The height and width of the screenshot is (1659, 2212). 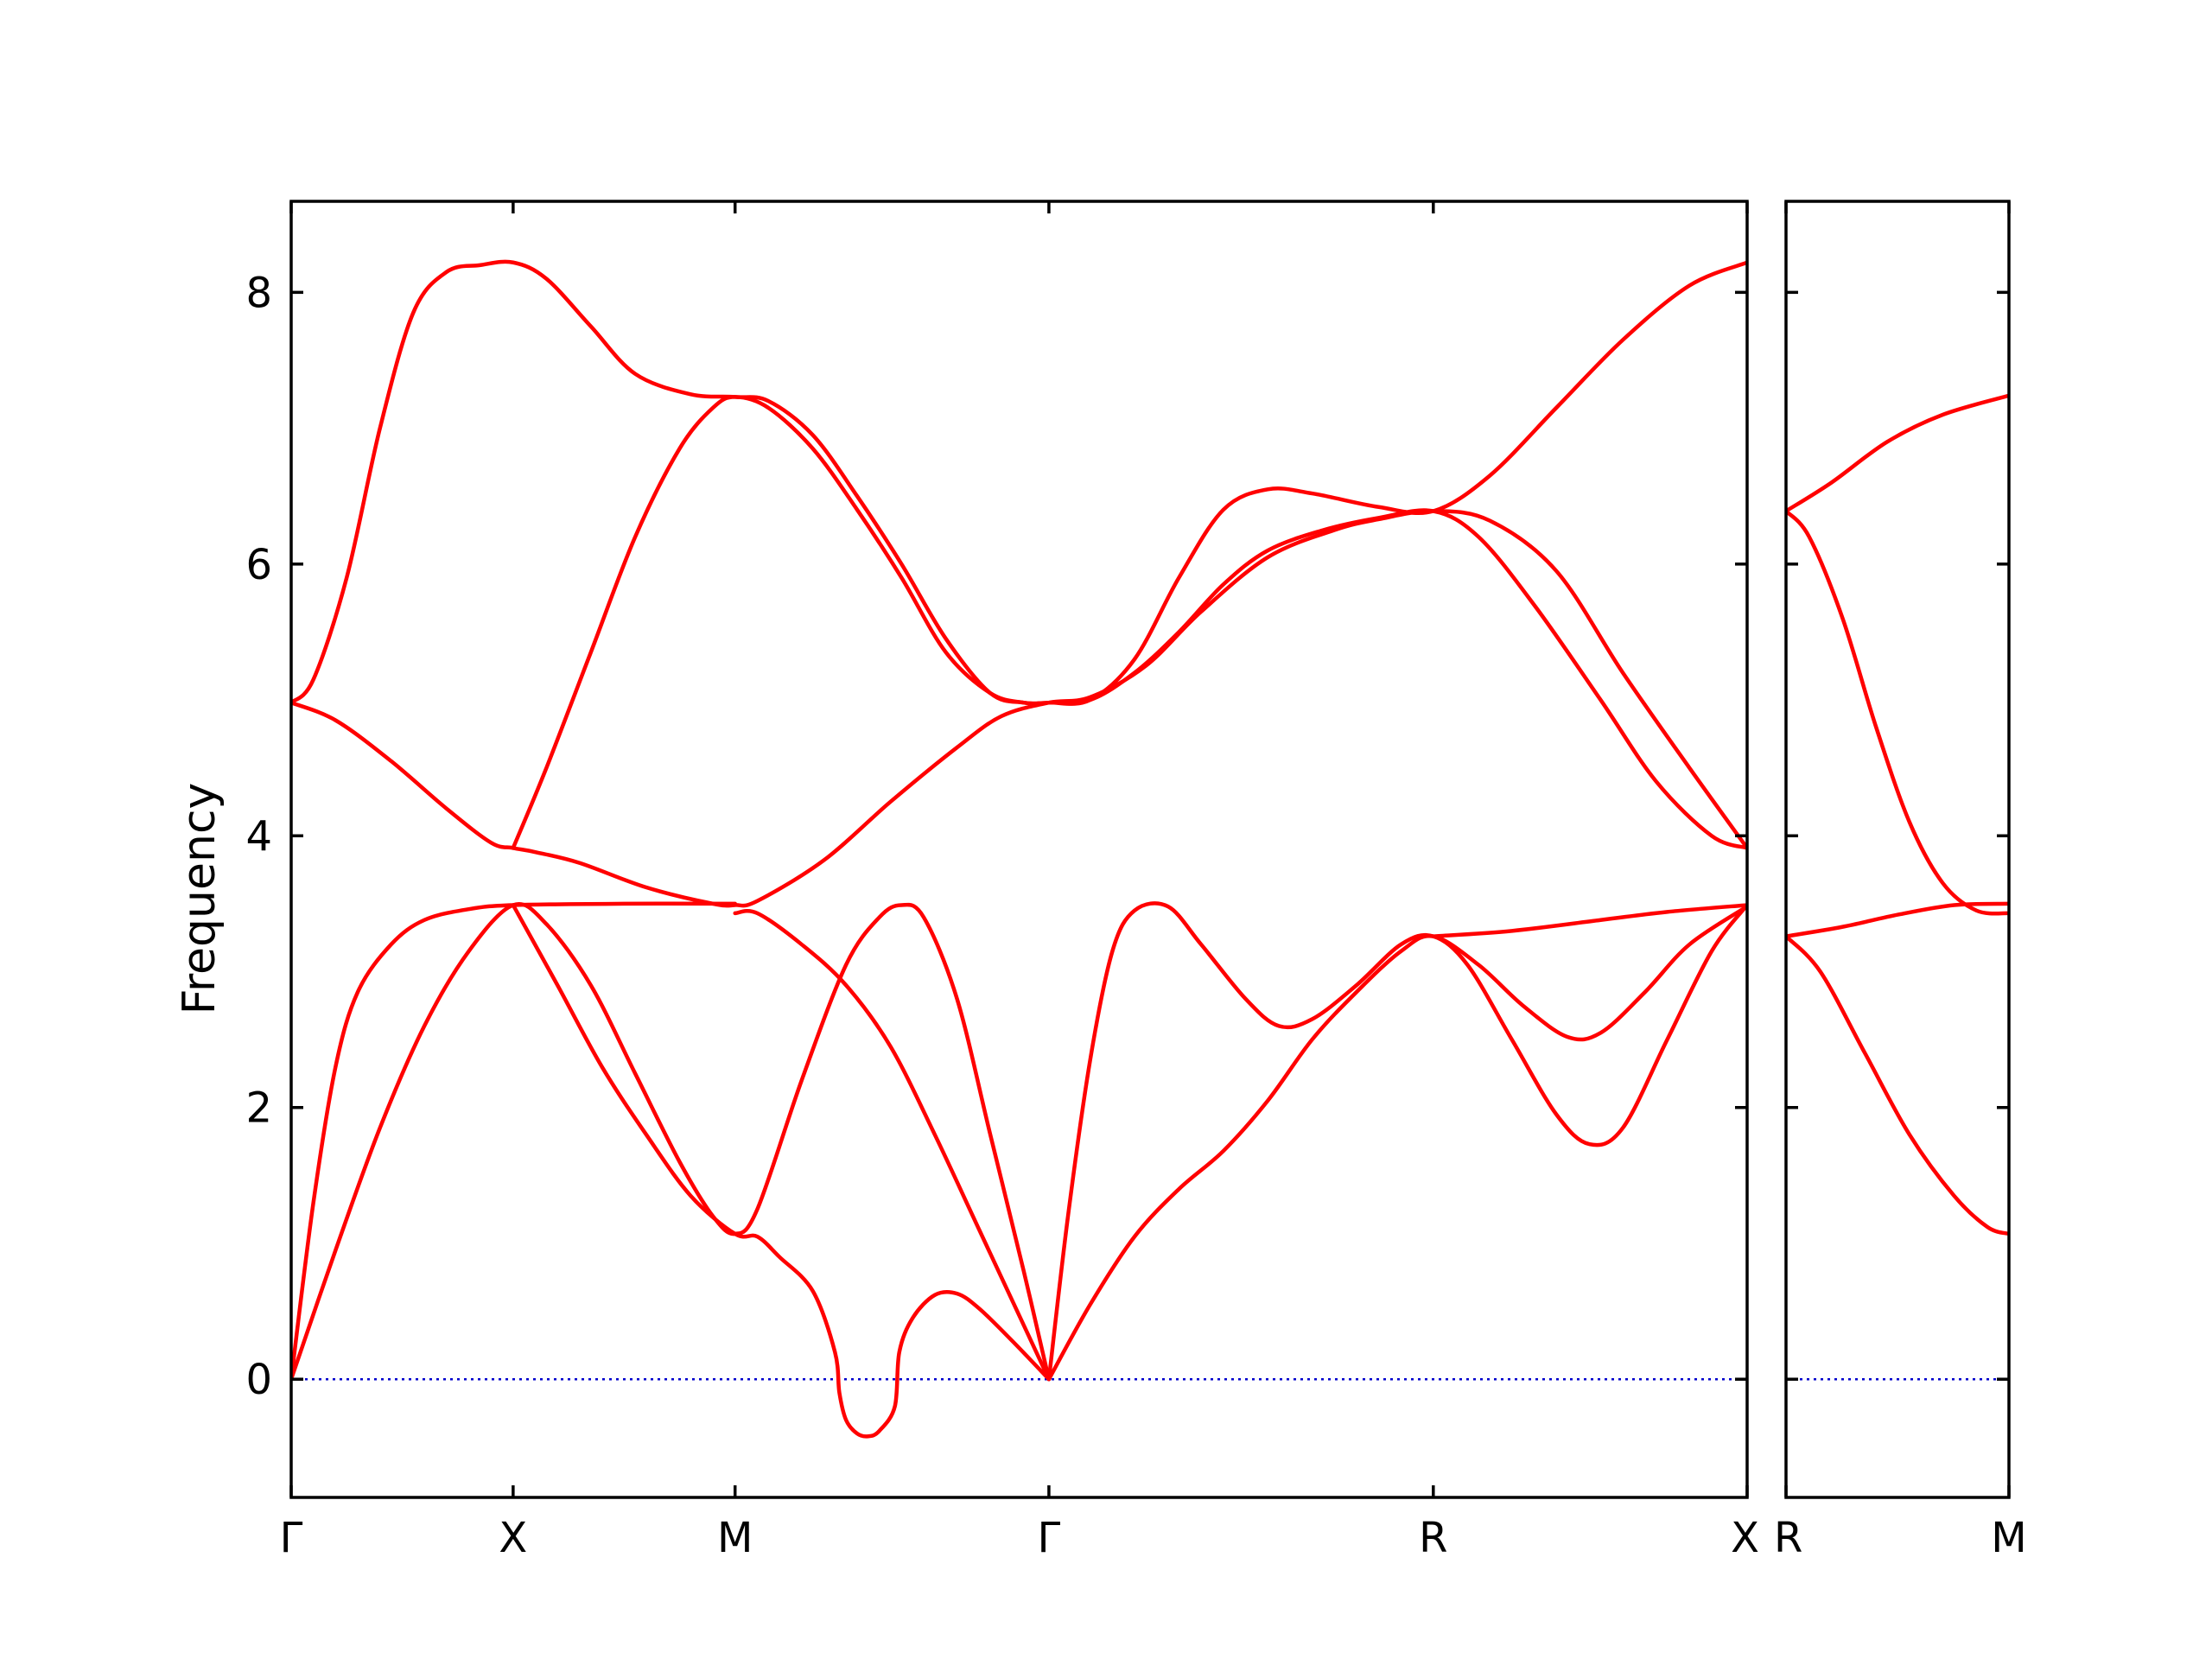 I want to click on axes-frame, so click(x=1897, y=849).